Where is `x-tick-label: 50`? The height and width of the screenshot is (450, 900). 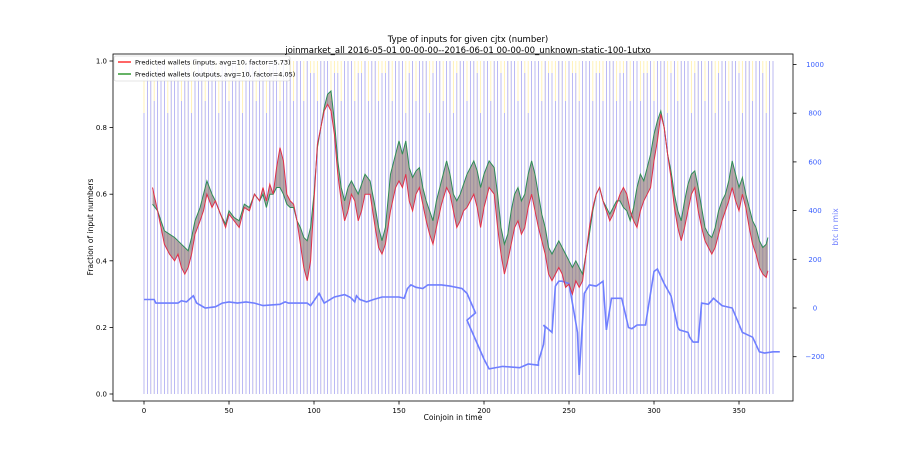
x-tick-label: 50 is located at coordinates (229, 411).